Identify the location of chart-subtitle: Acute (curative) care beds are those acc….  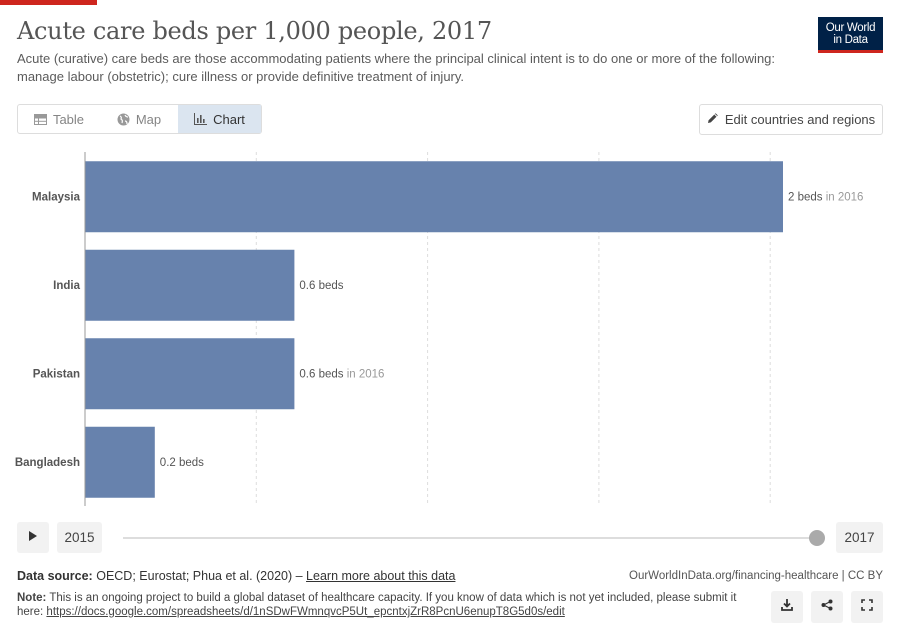
(396, 67).